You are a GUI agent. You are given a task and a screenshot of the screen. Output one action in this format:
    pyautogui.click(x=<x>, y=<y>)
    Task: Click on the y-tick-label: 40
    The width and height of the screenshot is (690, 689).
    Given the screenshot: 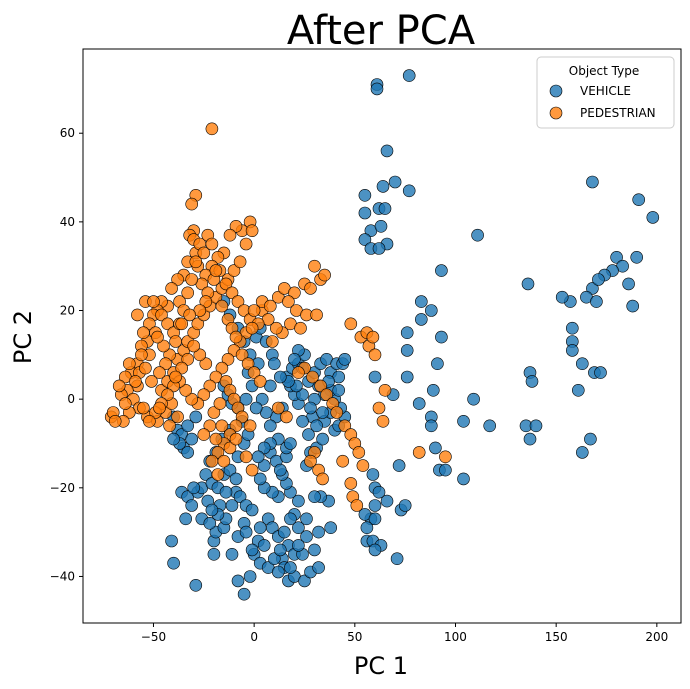 What is the action you would take?
    pyautogui.click(x=67, y=222)
    